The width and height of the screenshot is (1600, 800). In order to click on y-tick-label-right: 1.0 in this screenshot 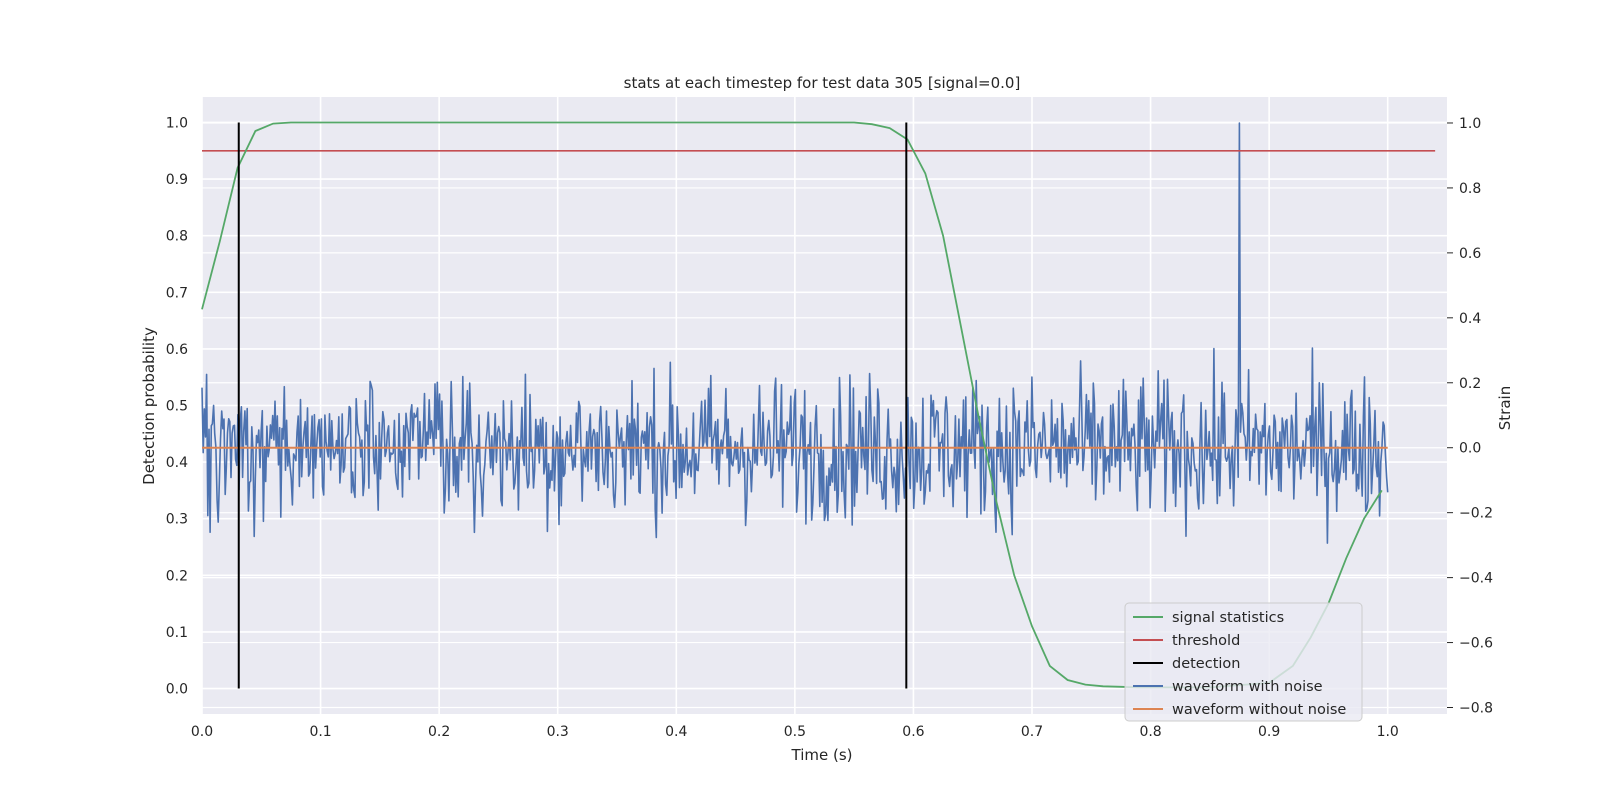, I will do `click(1470, 124)`.